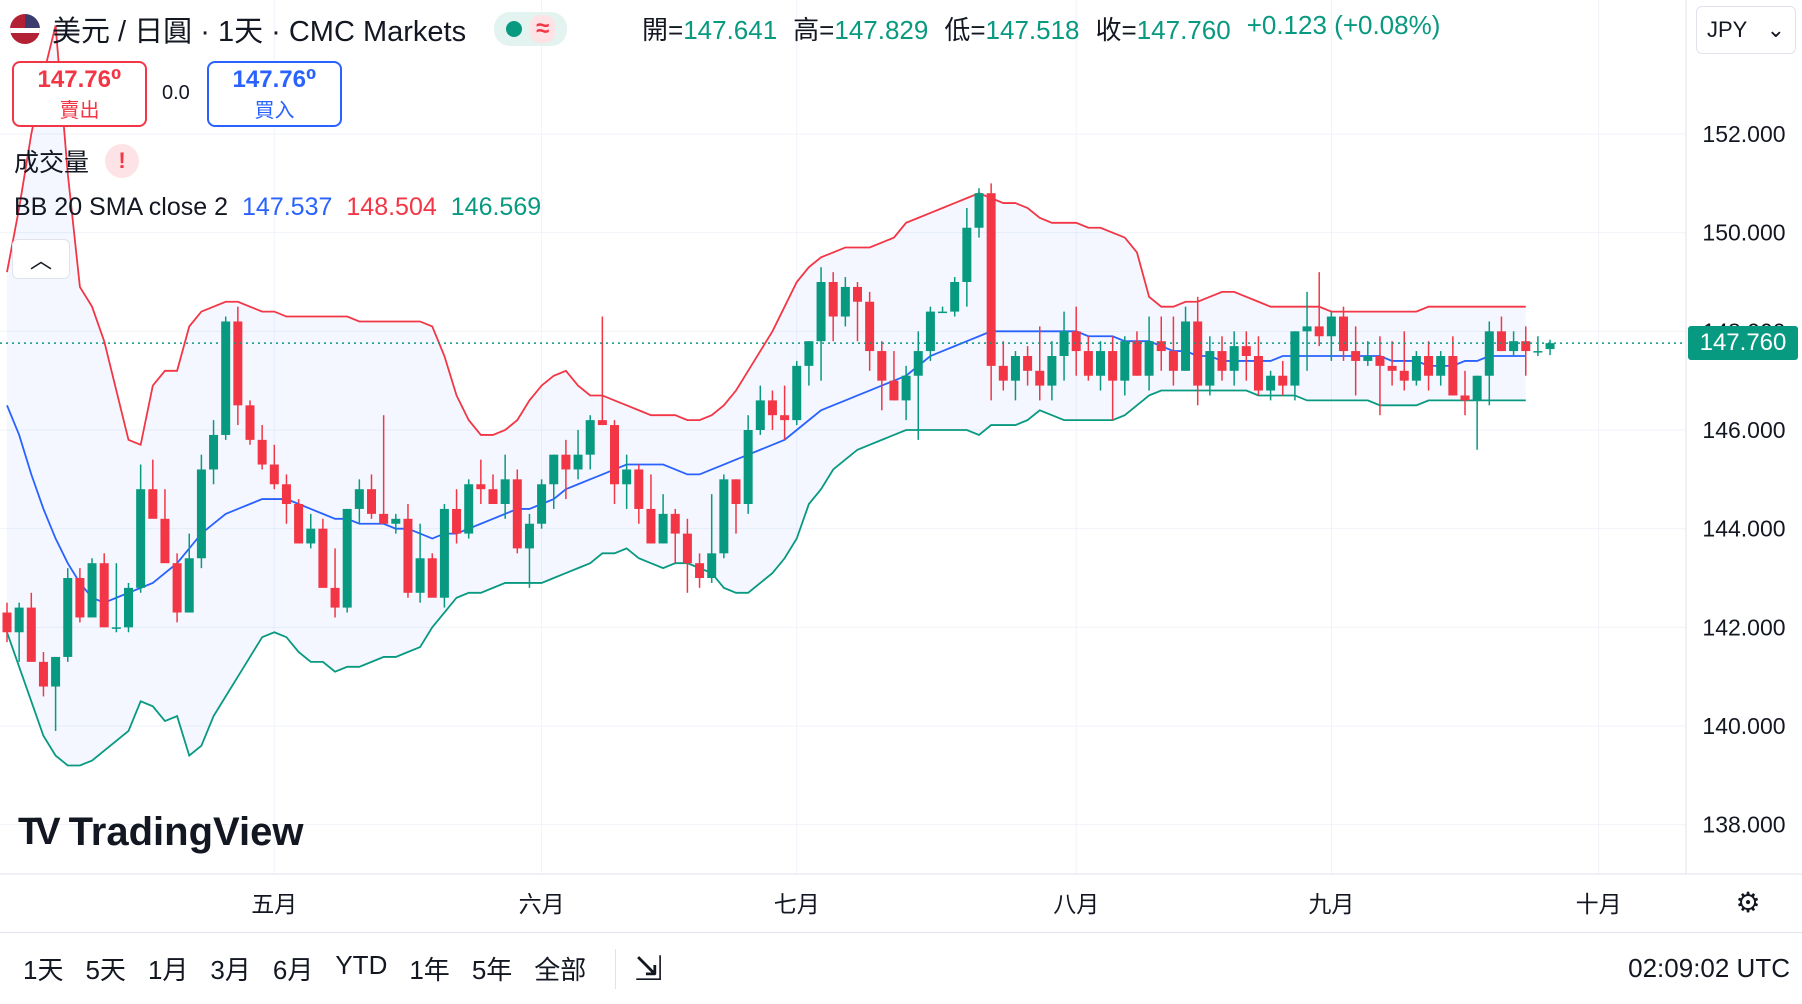  Describe the element at coordinates (1076, 904) in the screenshot. I see `time-tick-label: 八月` at that location.